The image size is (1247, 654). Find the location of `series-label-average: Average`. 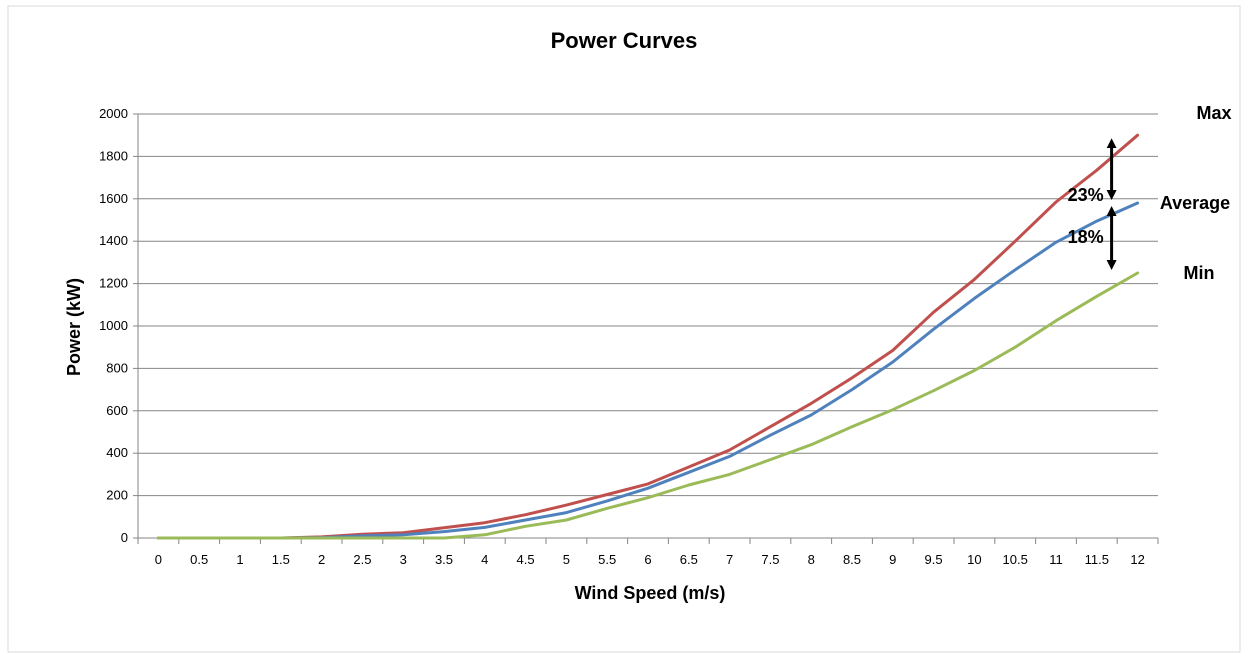

series-label-average: Average is located at coordinates (1195, 203).